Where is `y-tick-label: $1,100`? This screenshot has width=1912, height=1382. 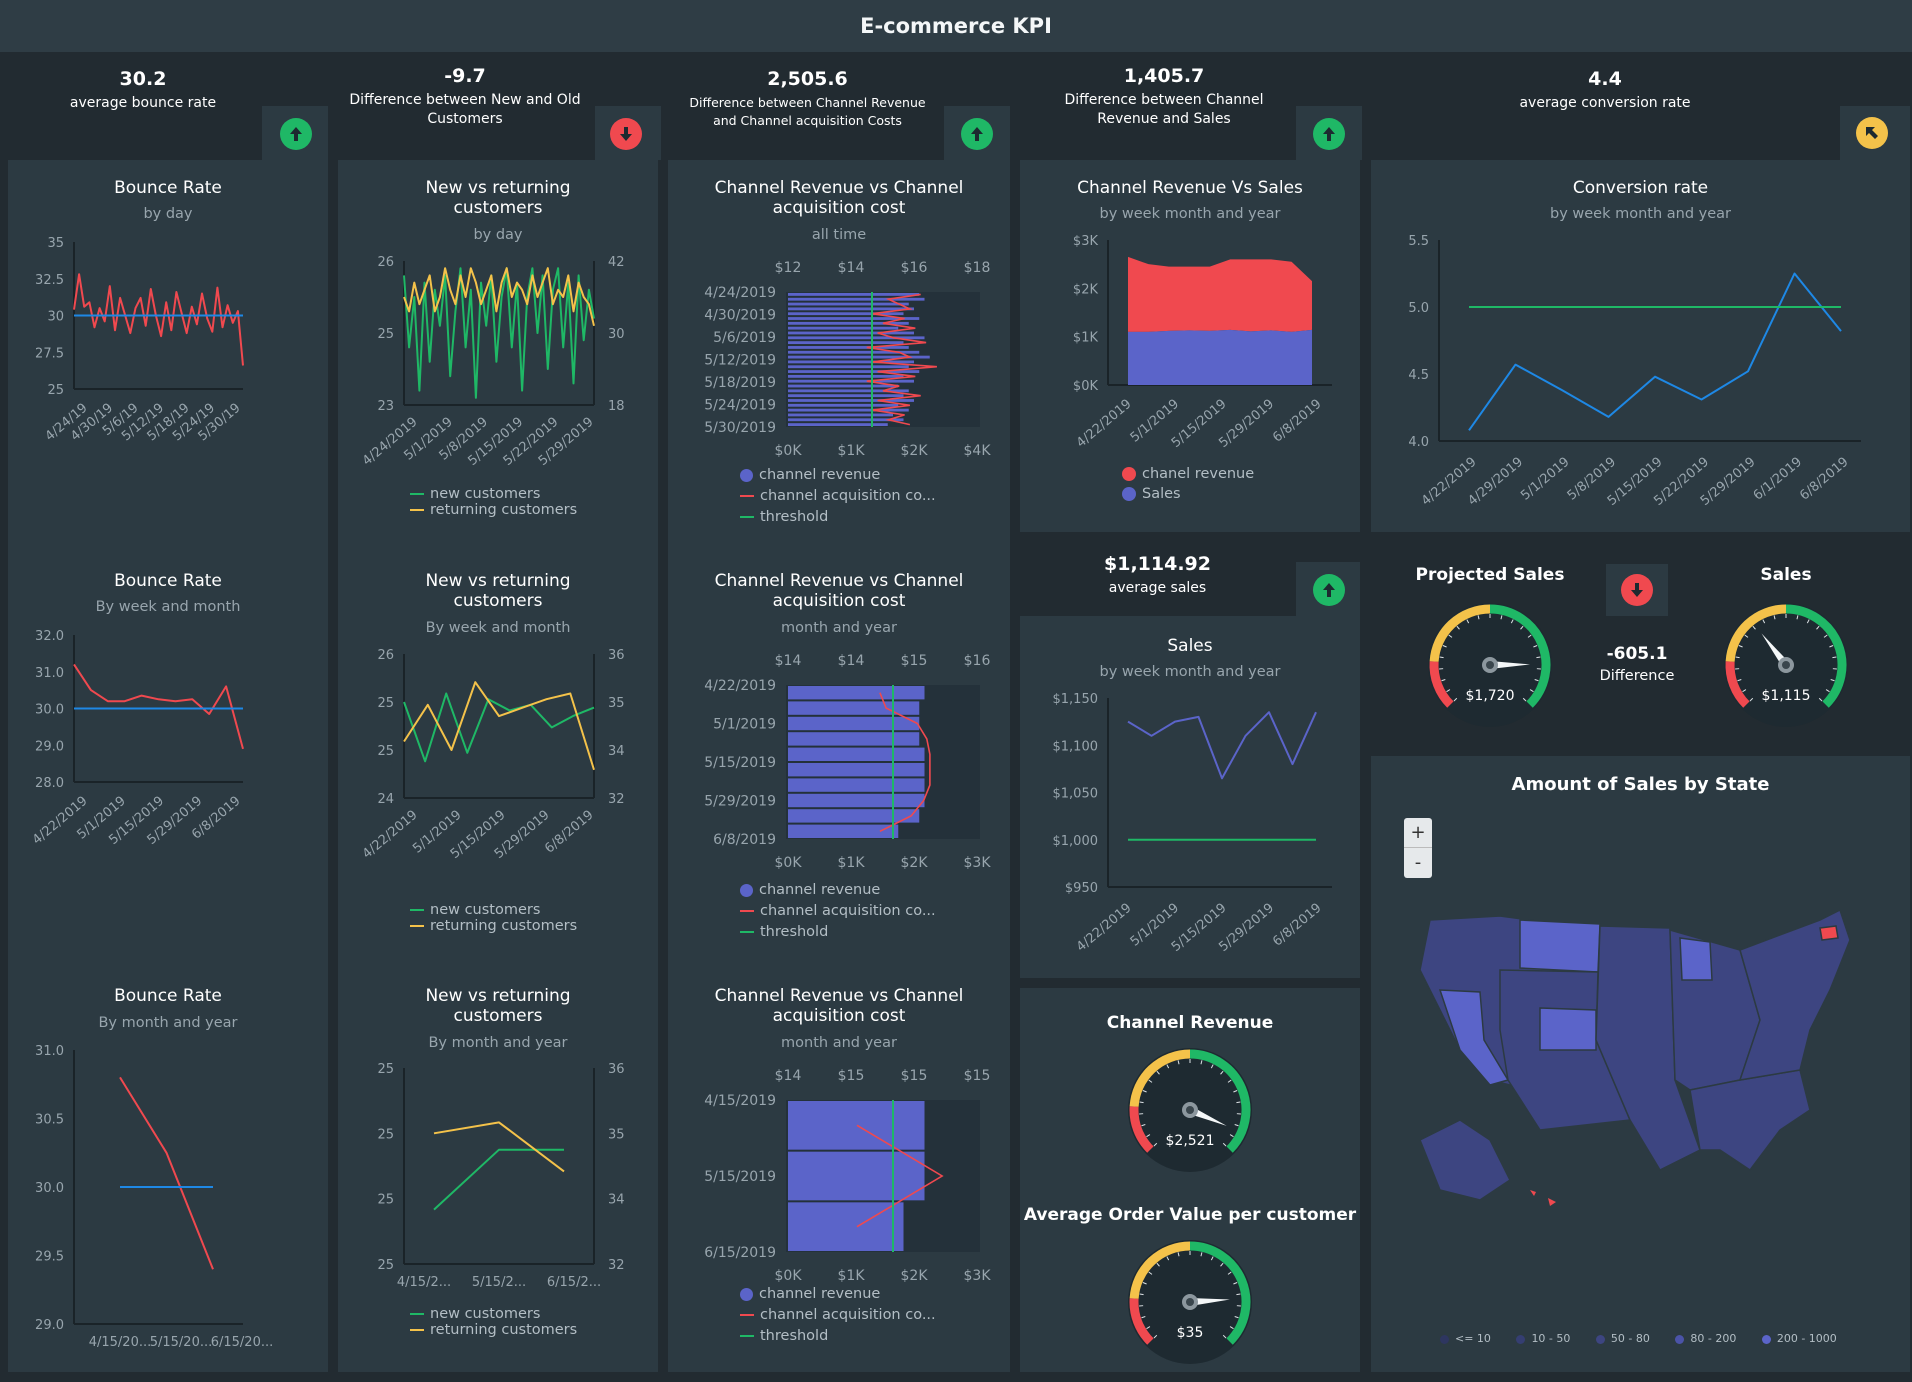 y-tick-label: $1,100 is located at coordinates (1076, 746).